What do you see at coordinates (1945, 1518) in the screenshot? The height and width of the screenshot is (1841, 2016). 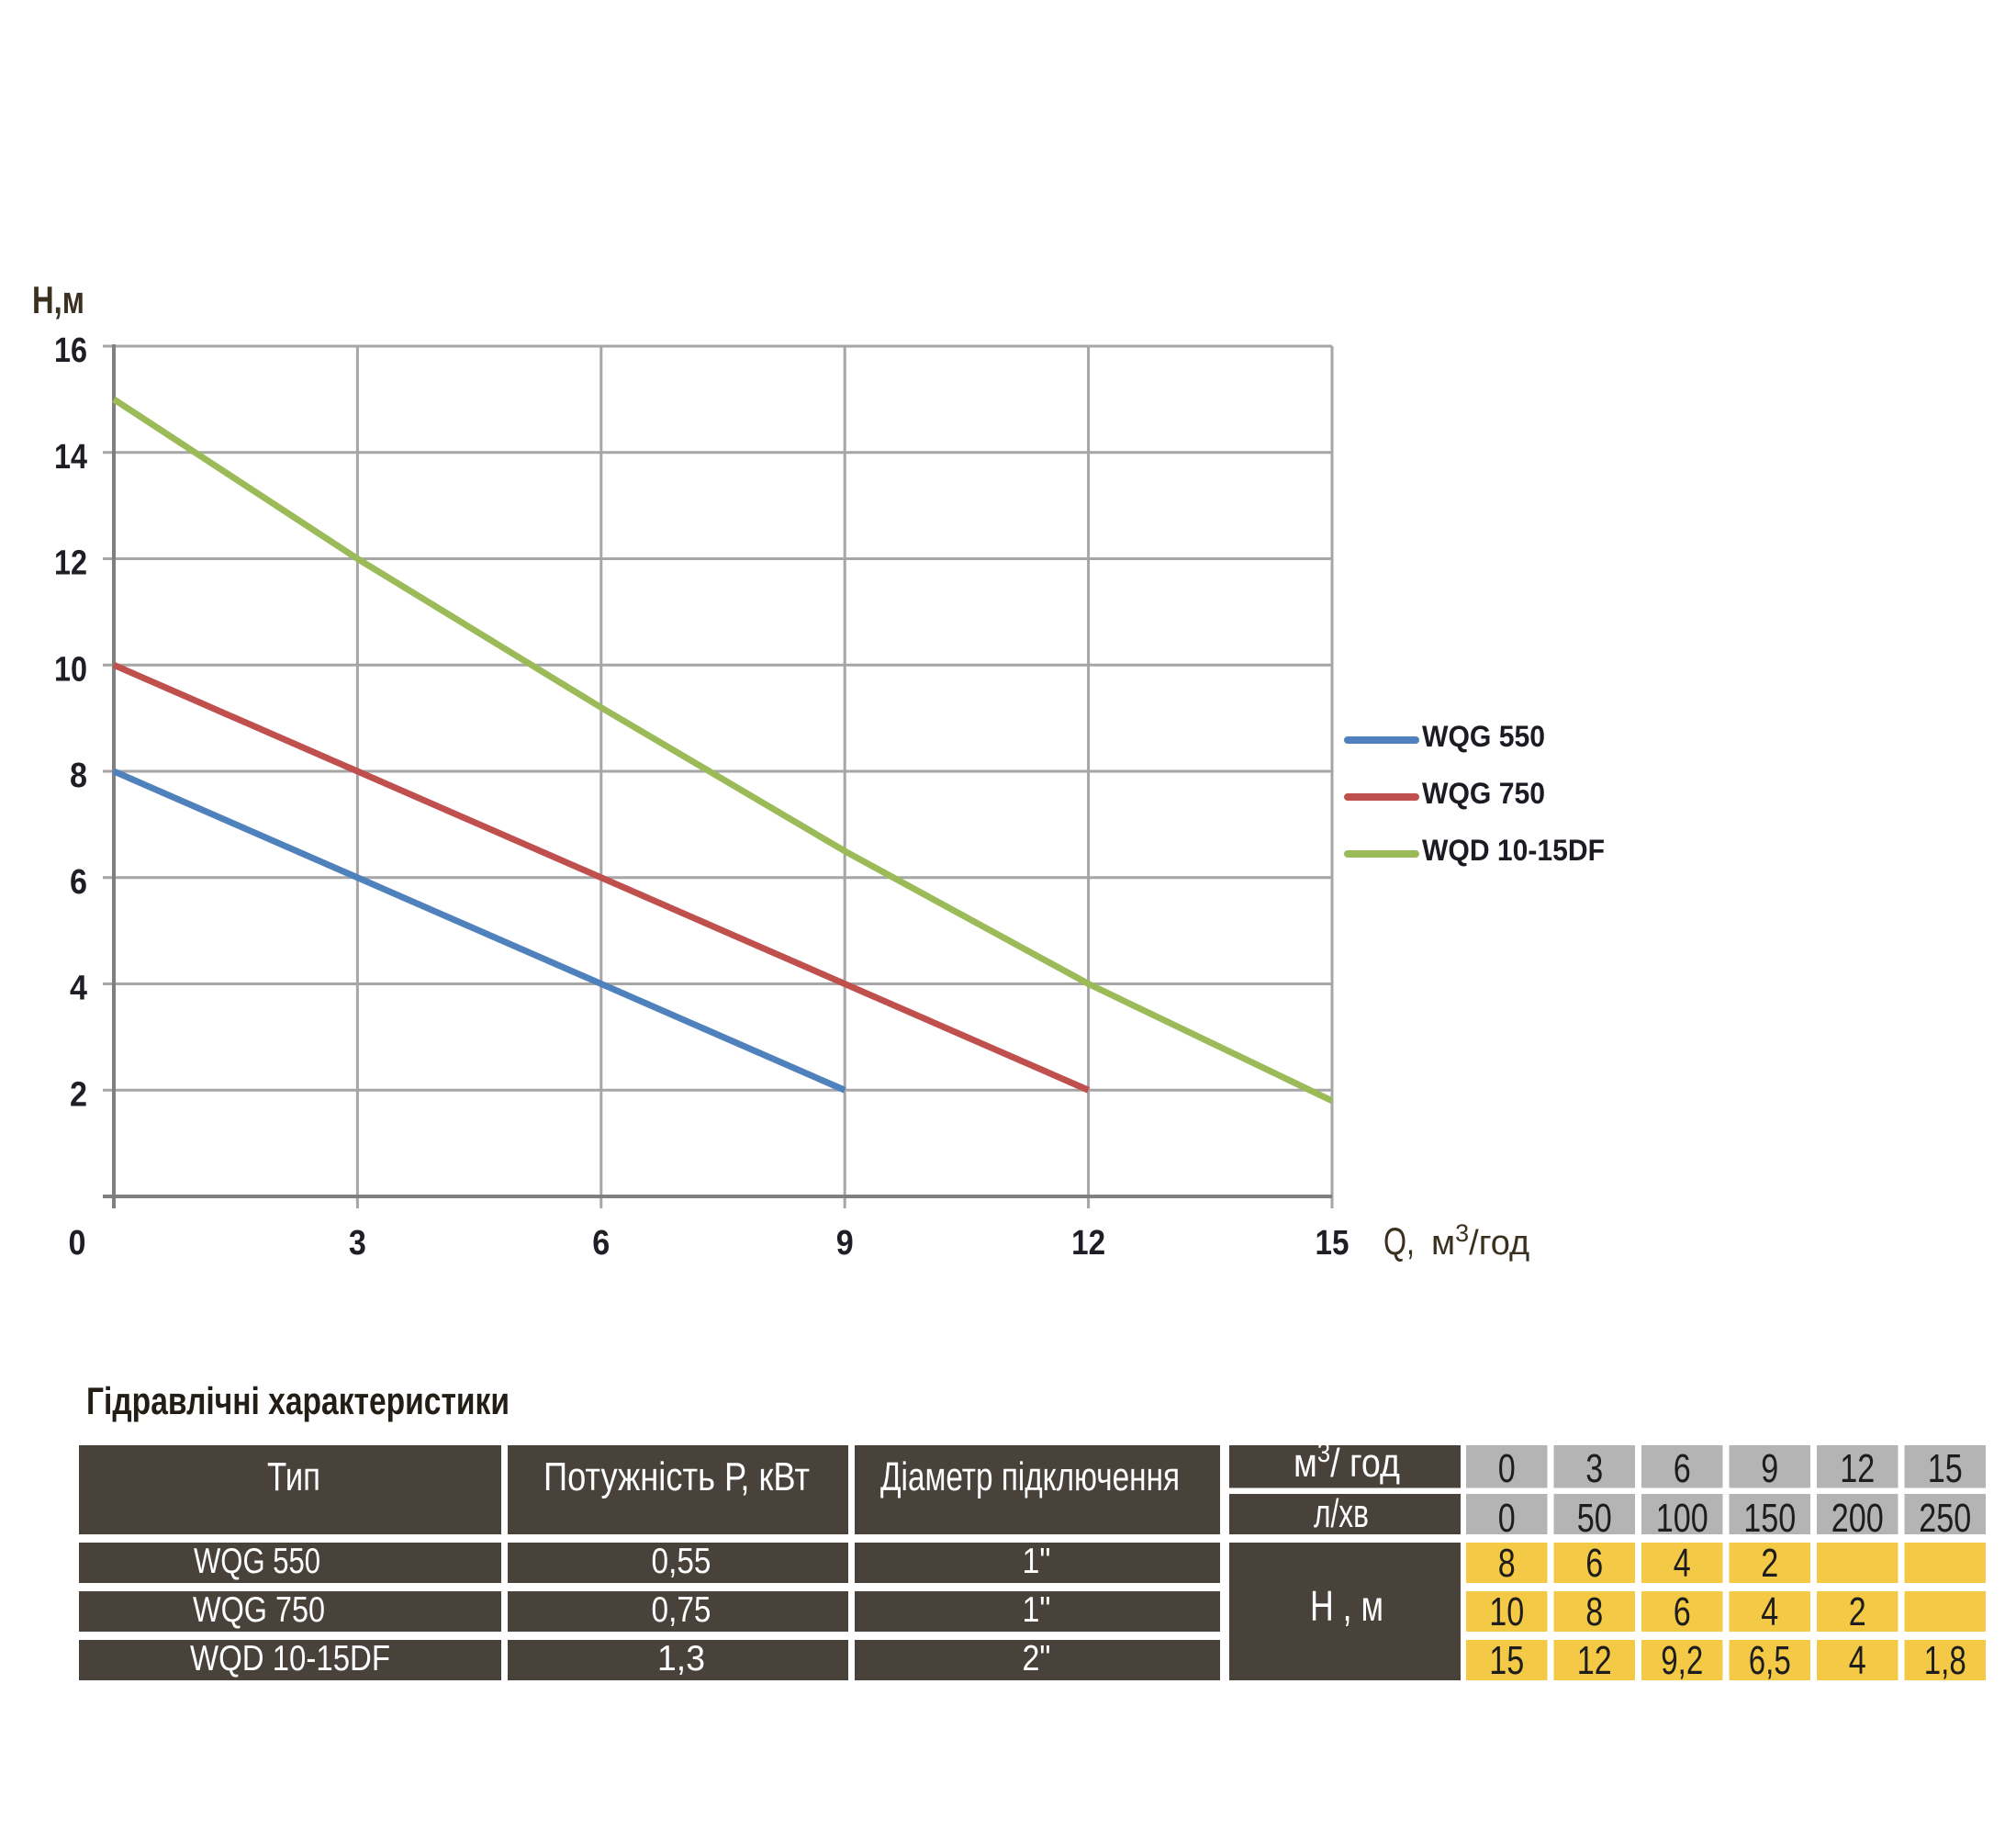 I see `svg-text: 250` at bounding box center [1945, 1518].